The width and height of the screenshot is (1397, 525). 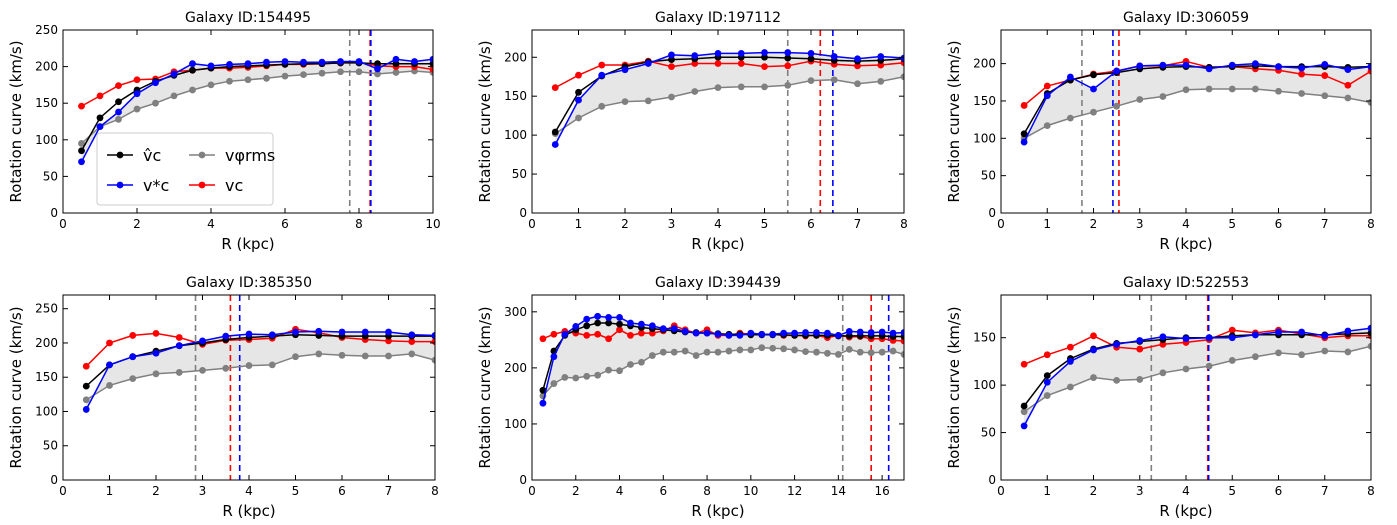 What do you see at coordinates (1140, 224) in the screenshot?
I see `x-tick-label: 3` at bounding box center [1140, 224].